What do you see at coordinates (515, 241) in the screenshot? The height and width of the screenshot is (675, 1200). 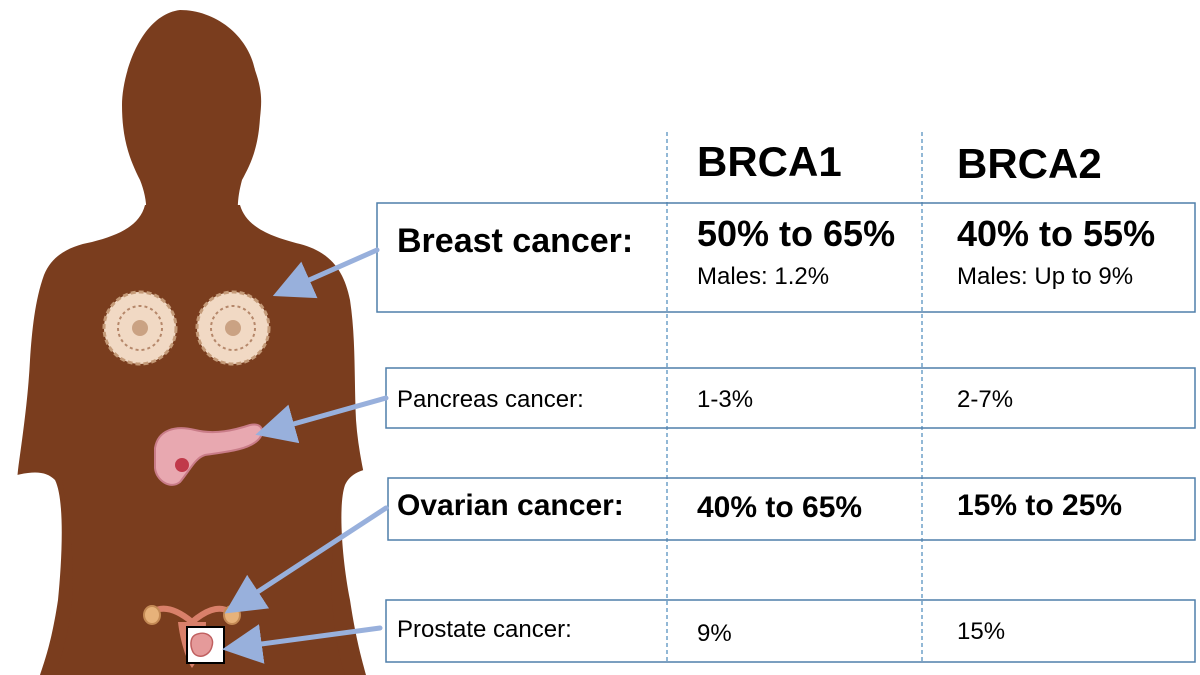 I see `label-breast-cancer: Breast cancer:` at bounding box center [515, 241].